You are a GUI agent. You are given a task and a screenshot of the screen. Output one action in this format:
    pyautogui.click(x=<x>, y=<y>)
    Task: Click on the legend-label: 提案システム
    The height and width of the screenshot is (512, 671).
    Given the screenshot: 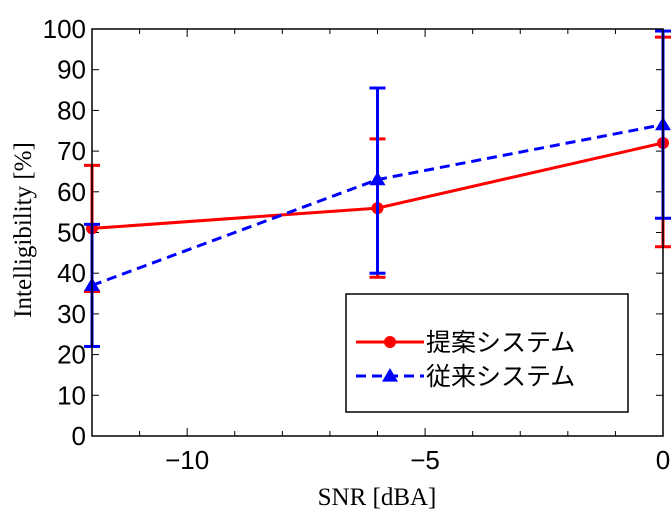 What is the action you would take?
    pyautogui.click(x=500, y=342)
    